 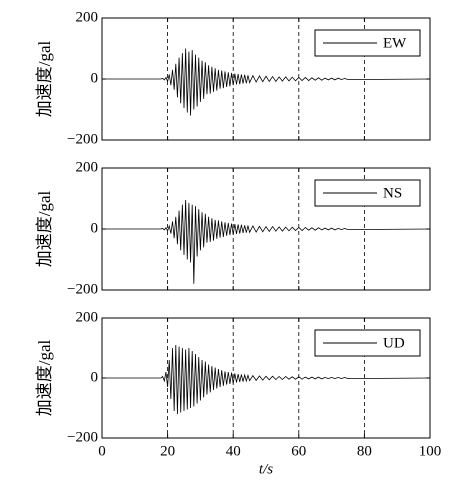 I want to click on legend-label: UD, so click(x=394, y=343).